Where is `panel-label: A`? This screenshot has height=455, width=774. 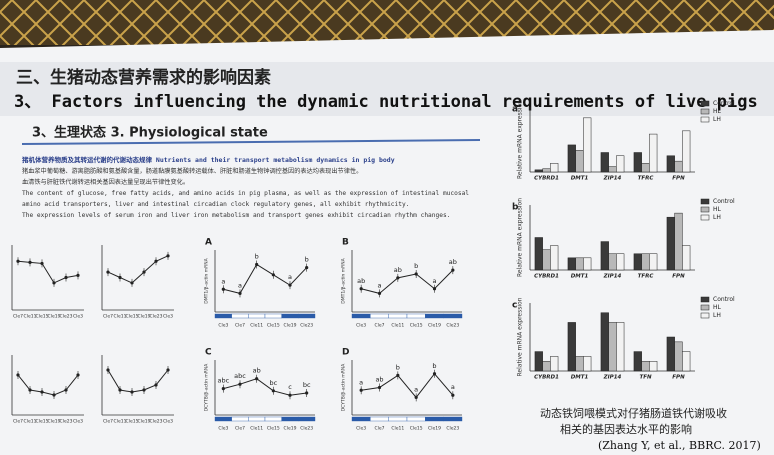
panel-label: A is located at coordinates (208, 243).